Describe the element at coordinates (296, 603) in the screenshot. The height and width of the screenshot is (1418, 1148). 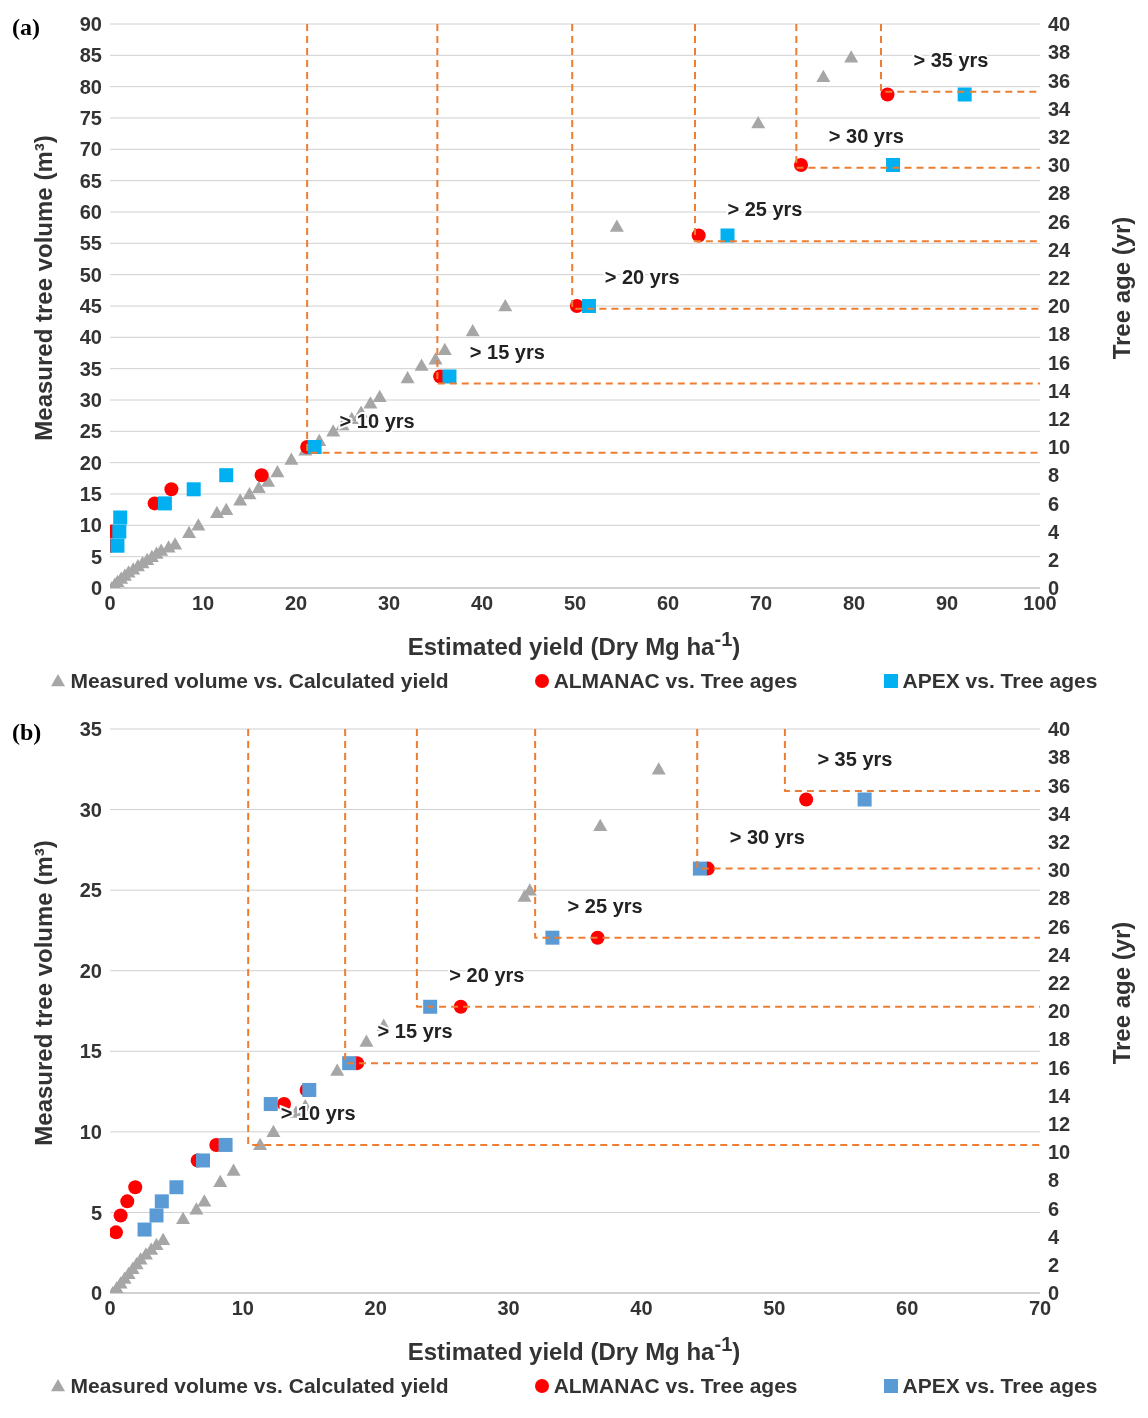
I see `x-tick-label: 20` at that location.